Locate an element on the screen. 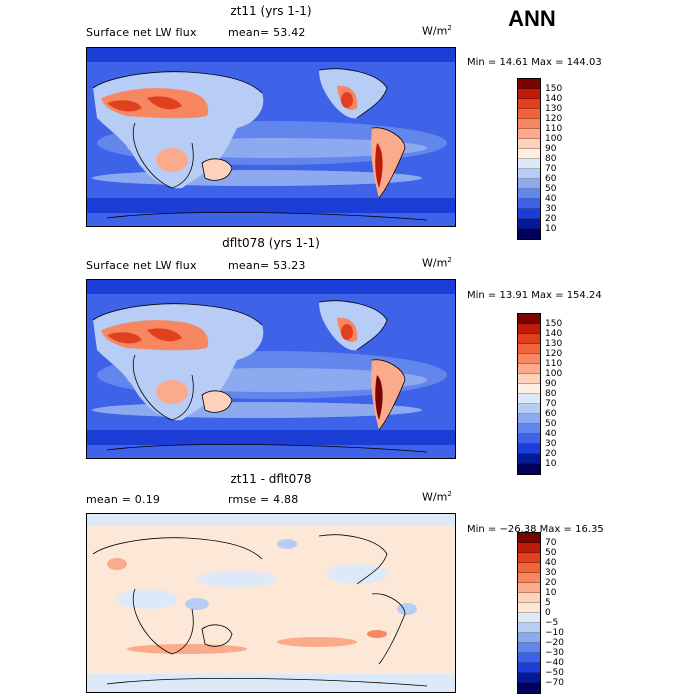 The height and width of the screenshot is (700, 700). colorbar-level-label: −30 is located at coordinates (554, 653).